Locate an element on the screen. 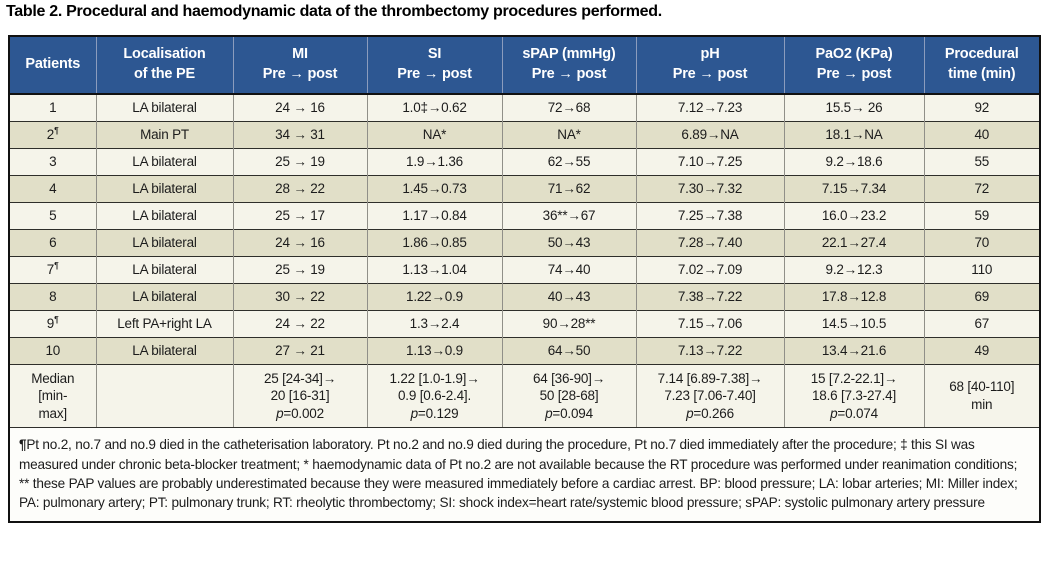 This screenshot has width=1049, height=565. cell-si: NA* is located at coordinates (435, 134).